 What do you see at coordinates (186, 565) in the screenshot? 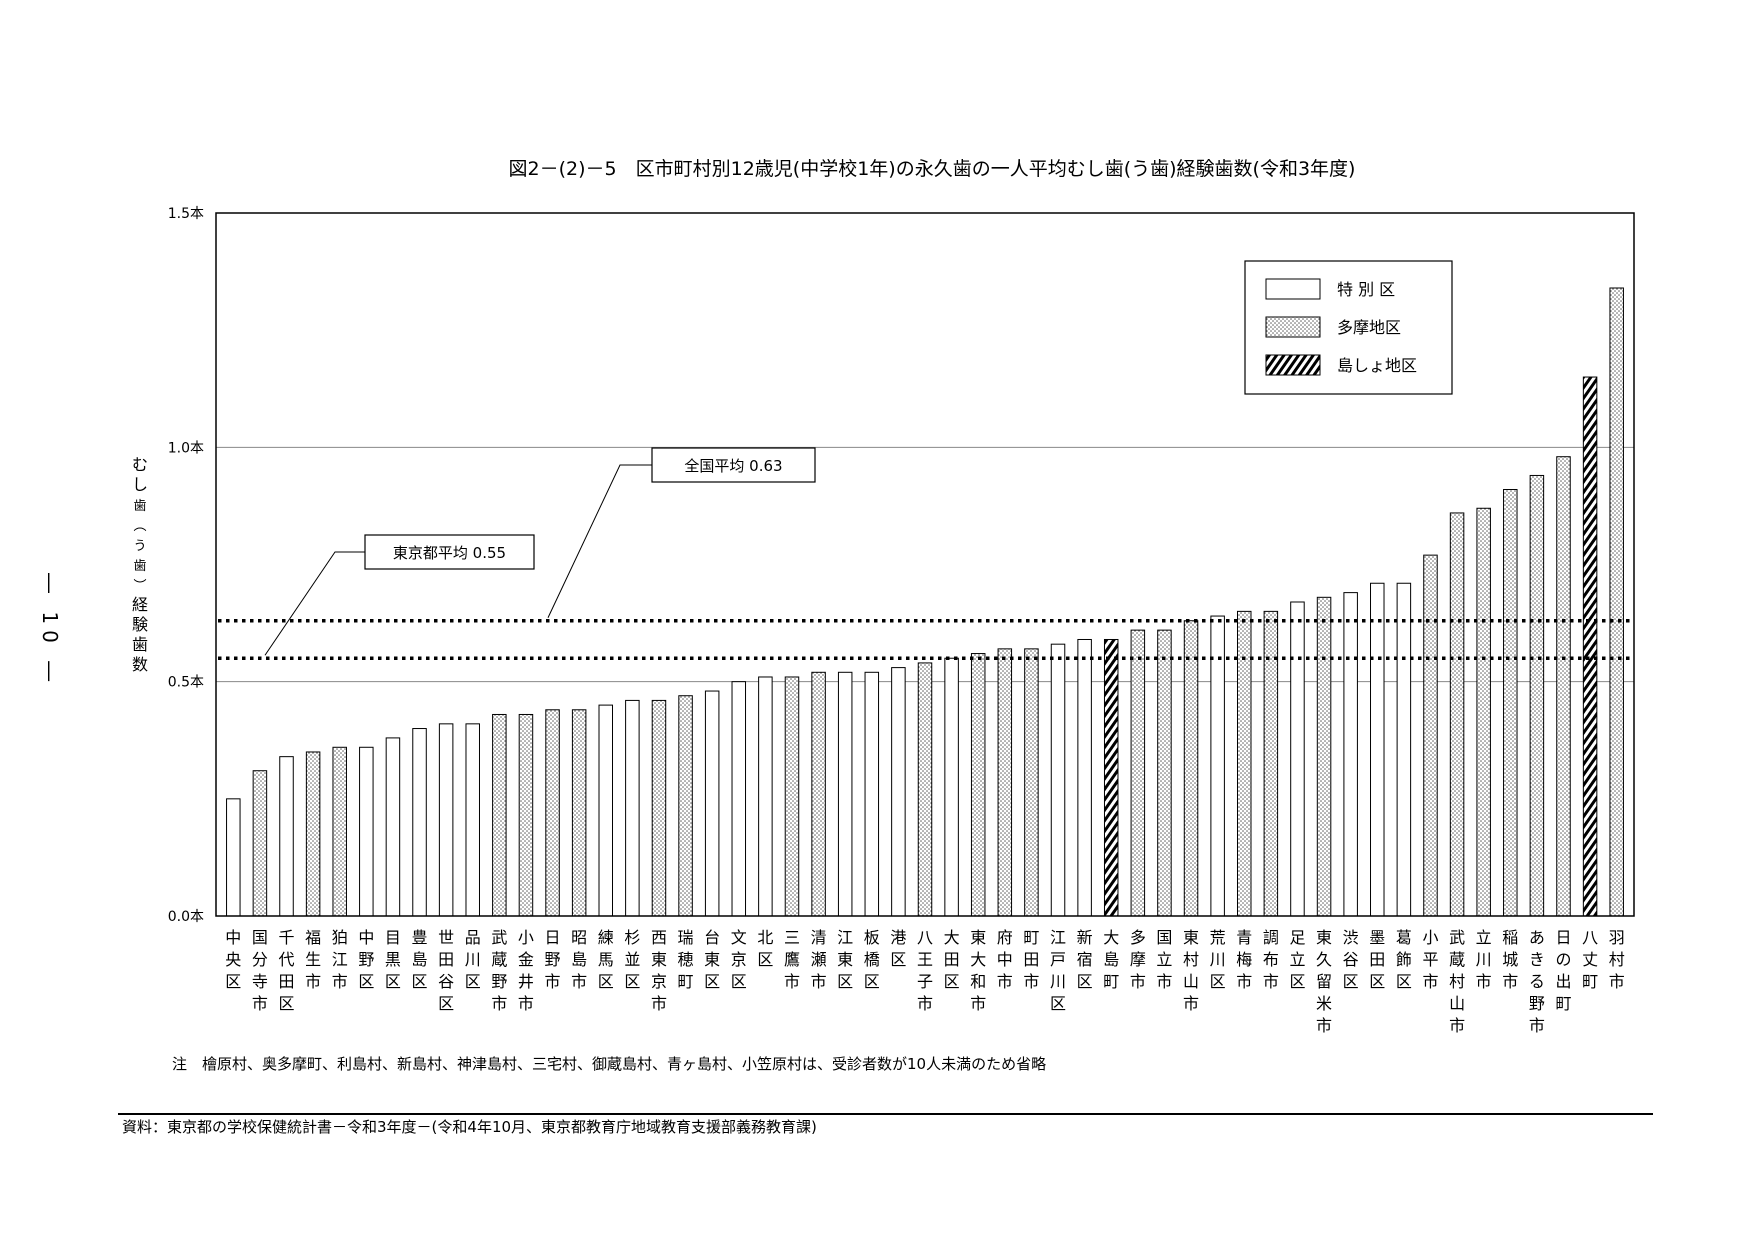
I see `y-axis-ticks: 0.0本 0.5本 1.0本 1.5本` at bounding box center [186, 565].